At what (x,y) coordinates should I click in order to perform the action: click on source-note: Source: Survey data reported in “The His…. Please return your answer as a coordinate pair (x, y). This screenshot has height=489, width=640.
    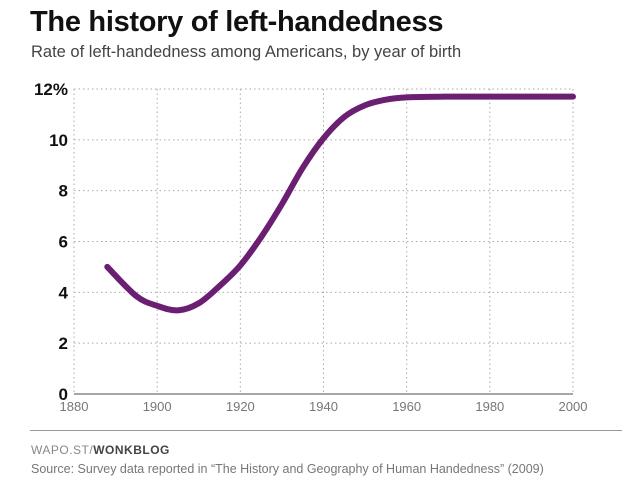
    Looking at the image, I should click on (287, 469).